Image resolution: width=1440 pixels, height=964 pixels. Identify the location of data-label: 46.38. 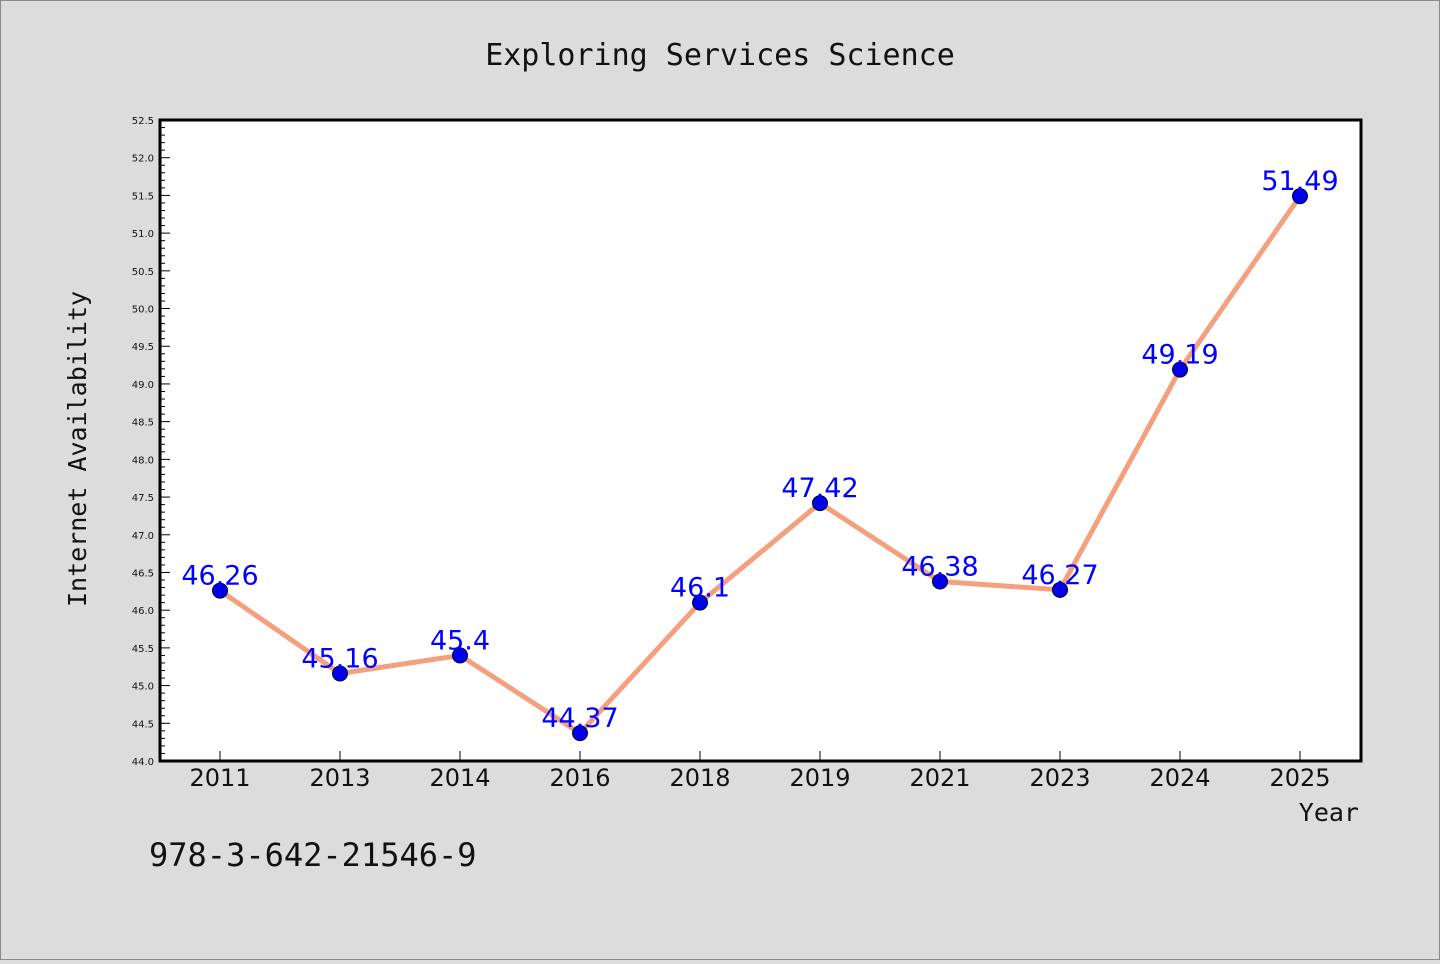
(939, 567).